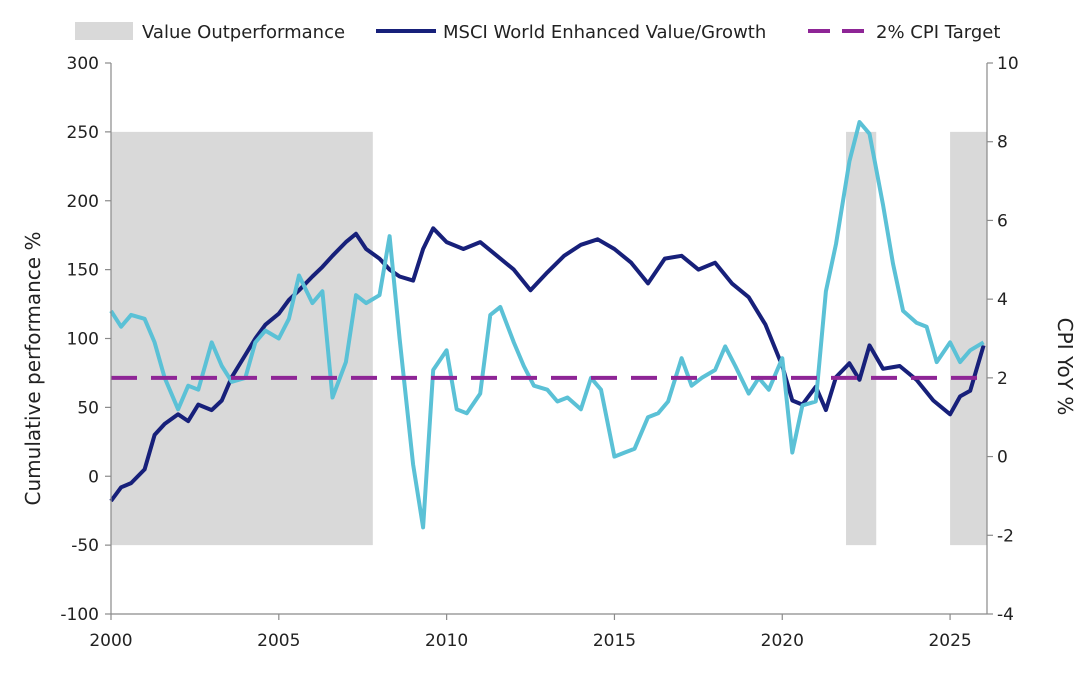 The width and height of the screenshot is (1079, 685). I want to click on legend-swatch-value-outperformance, so click(104, 31).